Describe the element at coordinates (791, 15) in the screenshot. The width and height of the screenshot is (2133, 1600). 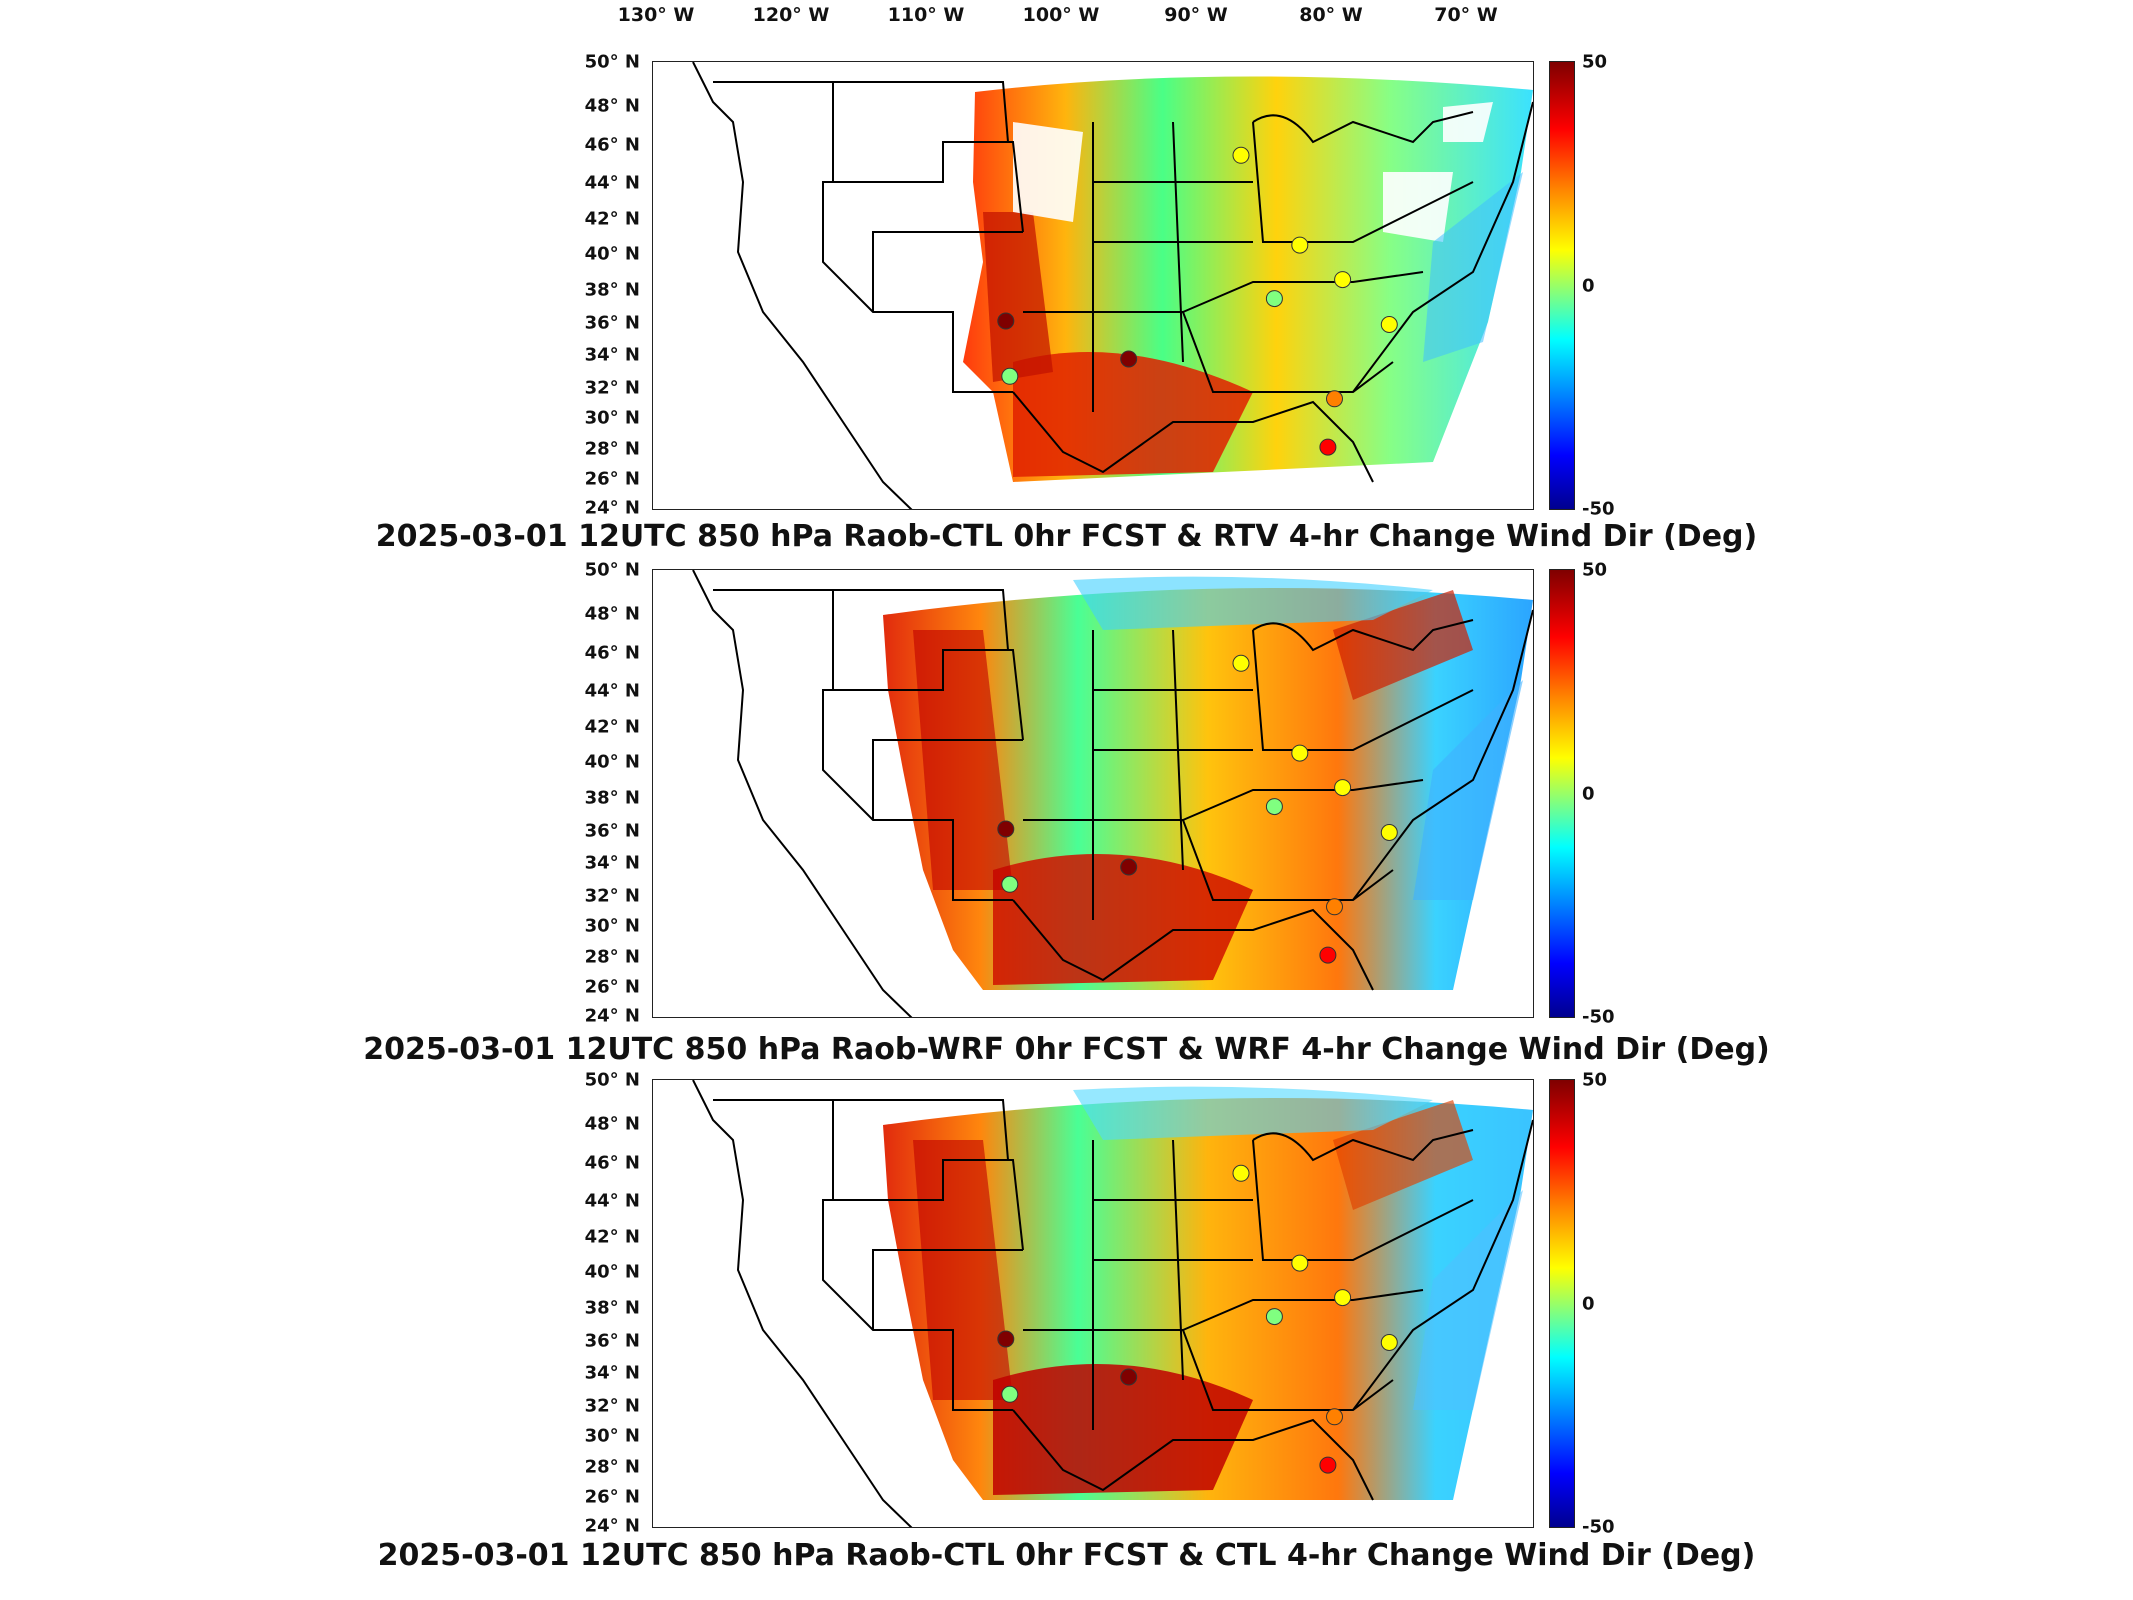
I see `lon-label: 120° W` at that location.